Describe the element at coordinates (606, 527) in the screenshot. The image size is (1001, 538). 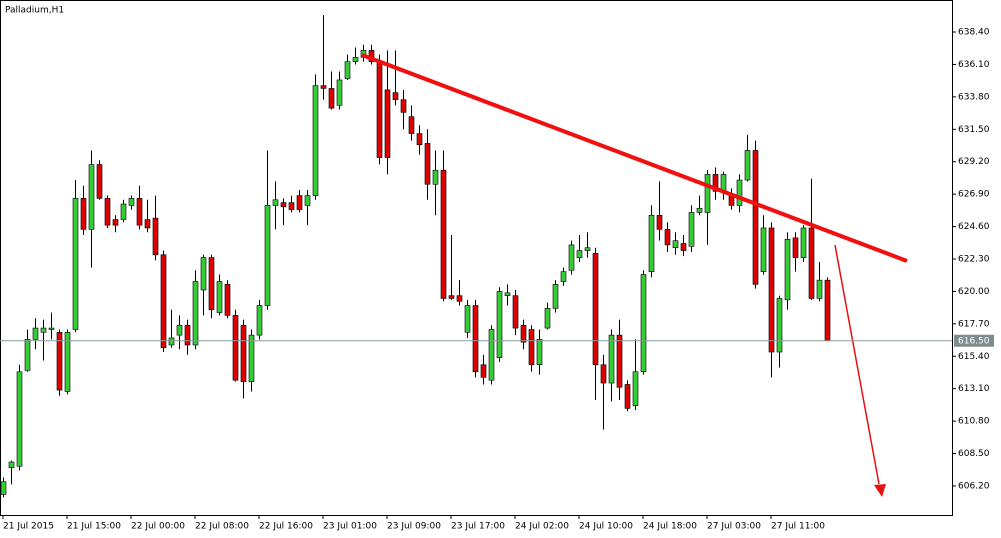
I see `x-tick-label: 24 Jul 10:00` at that location.